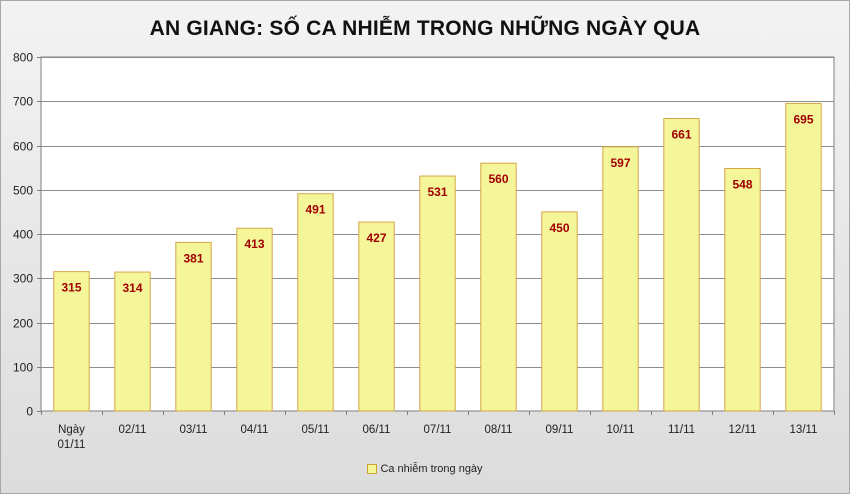 This screenshot has width=850, height=494. I want to click on x-tick-label: 12/11, so click(743, 430).